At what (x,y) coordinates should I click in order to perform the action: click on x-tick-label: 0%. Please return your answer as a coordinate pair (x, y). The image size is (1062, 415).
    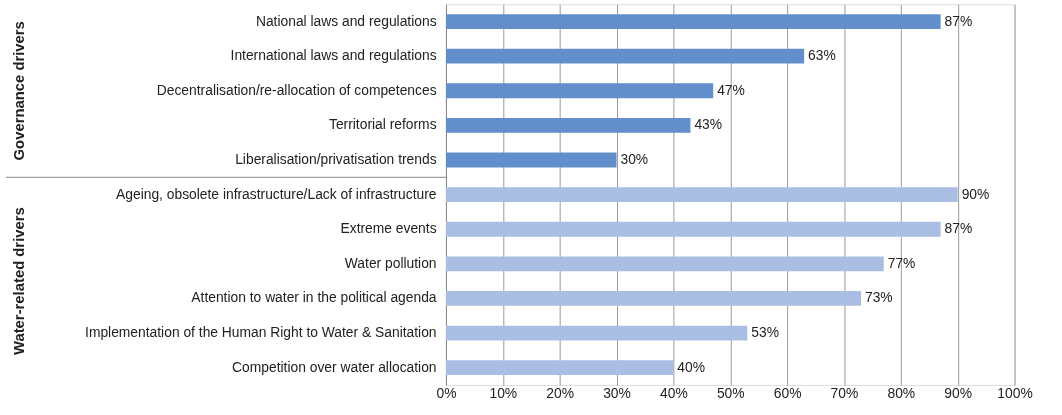
    Looking at the image, I should click on (446, 393).